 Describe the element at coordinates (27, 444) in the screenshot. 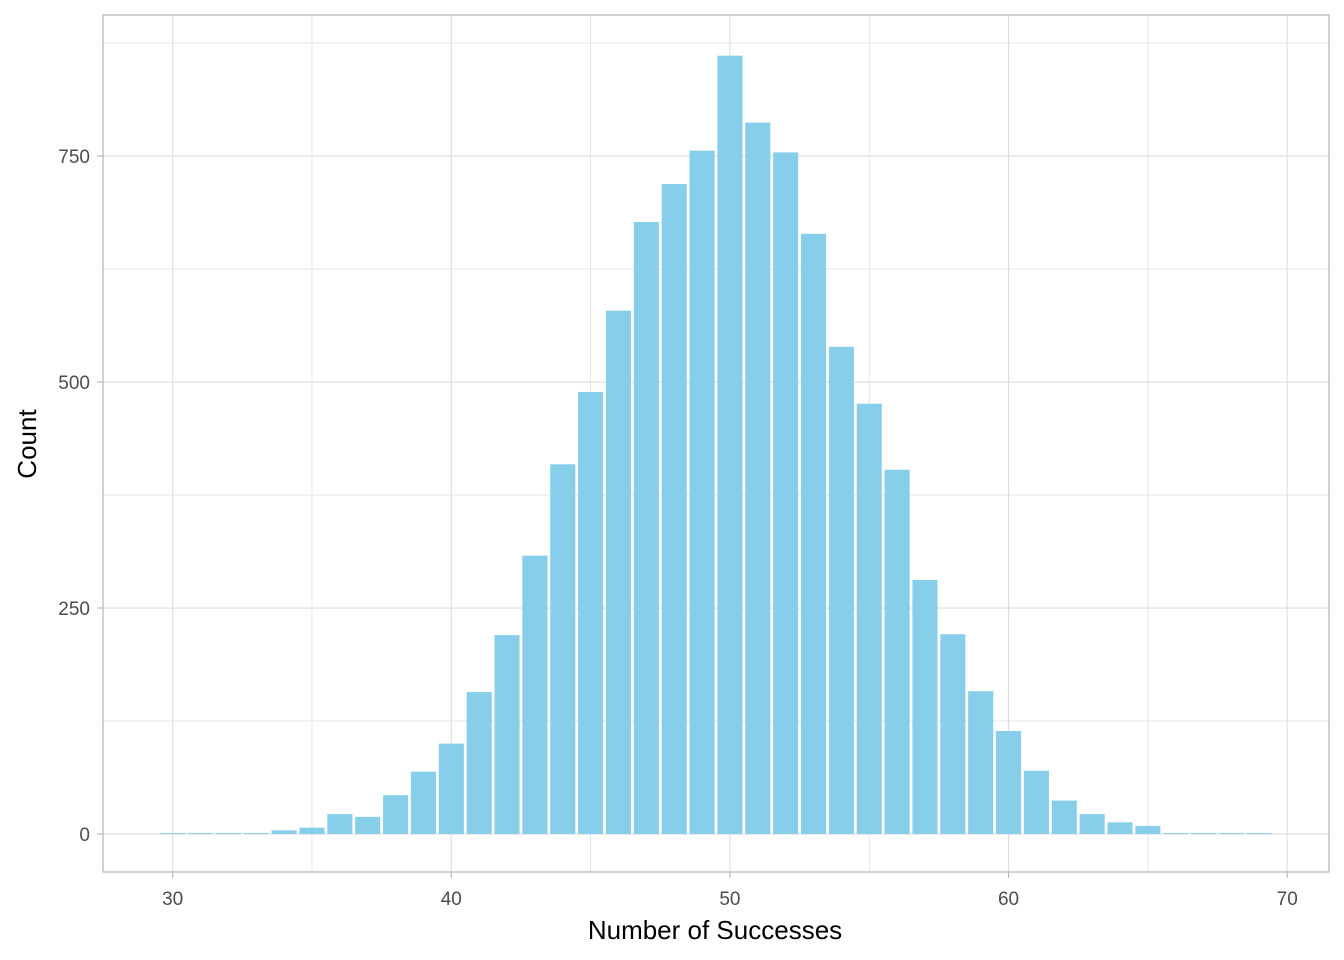

I see `y-axis-title: Count` at that location.